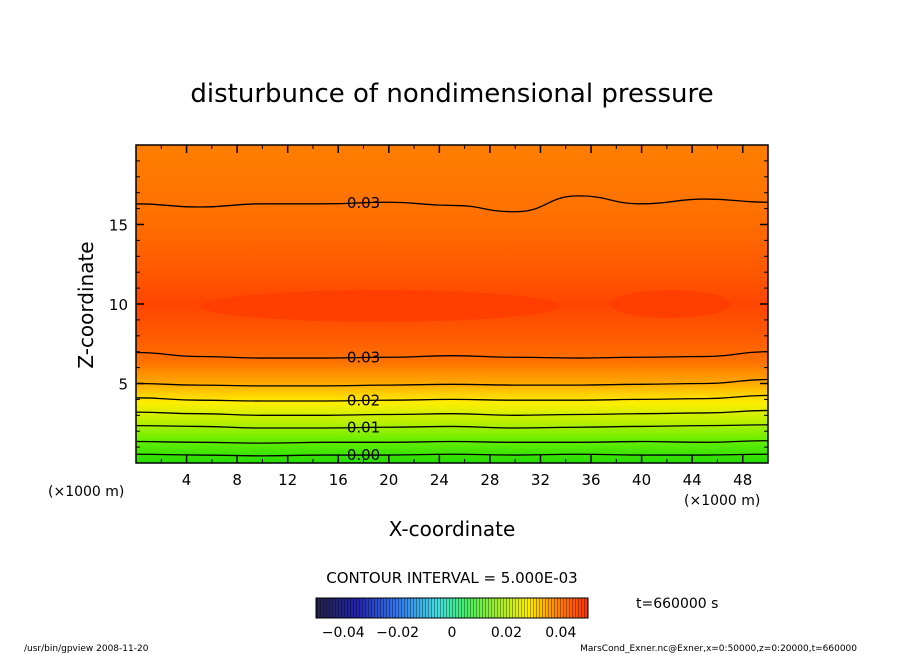 Image resolution: width=904 pixels, height=654 pixels. What do you see at coordinates (560, 633) in the screenshot?
I see `colorbar-tick-label: 0.04` at bounding box center [560, 633].